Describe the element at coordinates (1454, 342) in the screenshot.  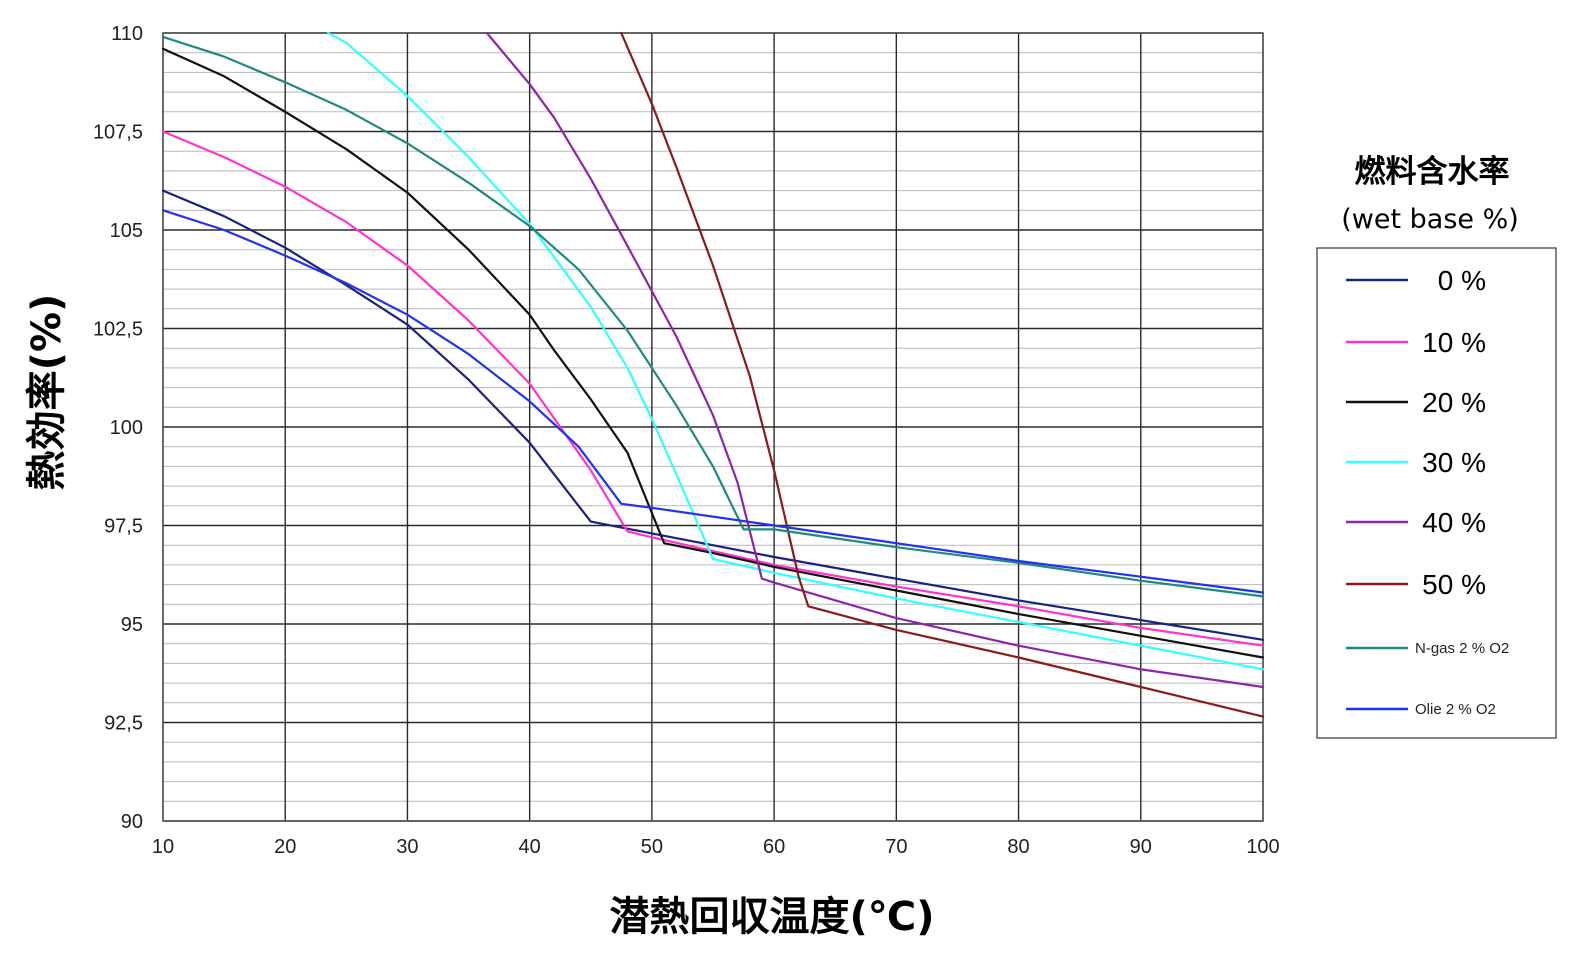
I see `legend-label: 10 %` at that location.